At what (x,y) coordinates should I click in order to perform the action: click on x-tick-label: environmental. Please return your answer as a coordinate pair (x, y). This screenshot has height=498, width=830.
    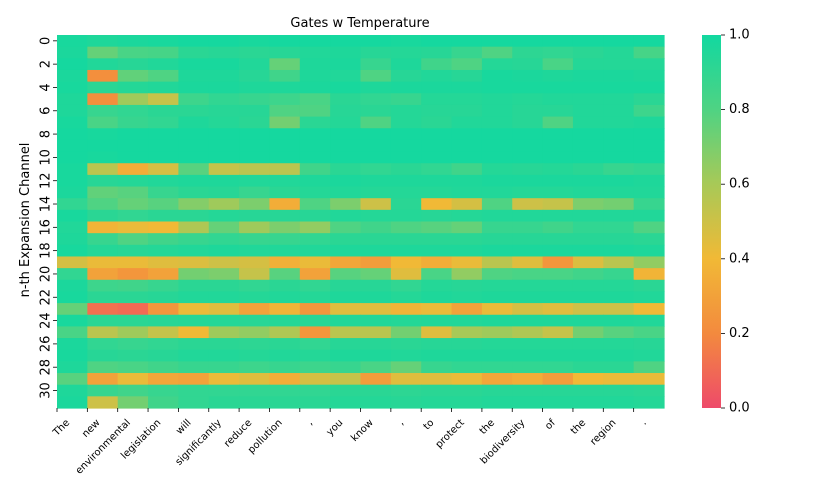
    Looking at the image, I should click on (103, 446).